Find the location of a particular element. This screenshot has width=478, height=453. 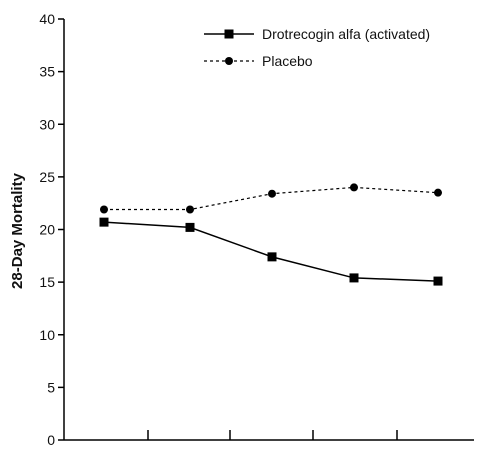

y-axis-title: 28-Day Mortality is located at coordinates (17, 230).